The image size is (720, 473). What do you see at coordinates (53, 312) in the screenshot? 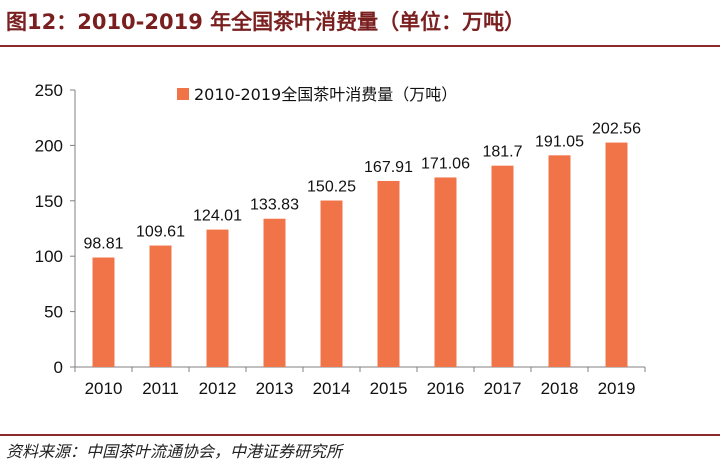
I see `y-tick-label: 50` at bounding box center [53, 312].